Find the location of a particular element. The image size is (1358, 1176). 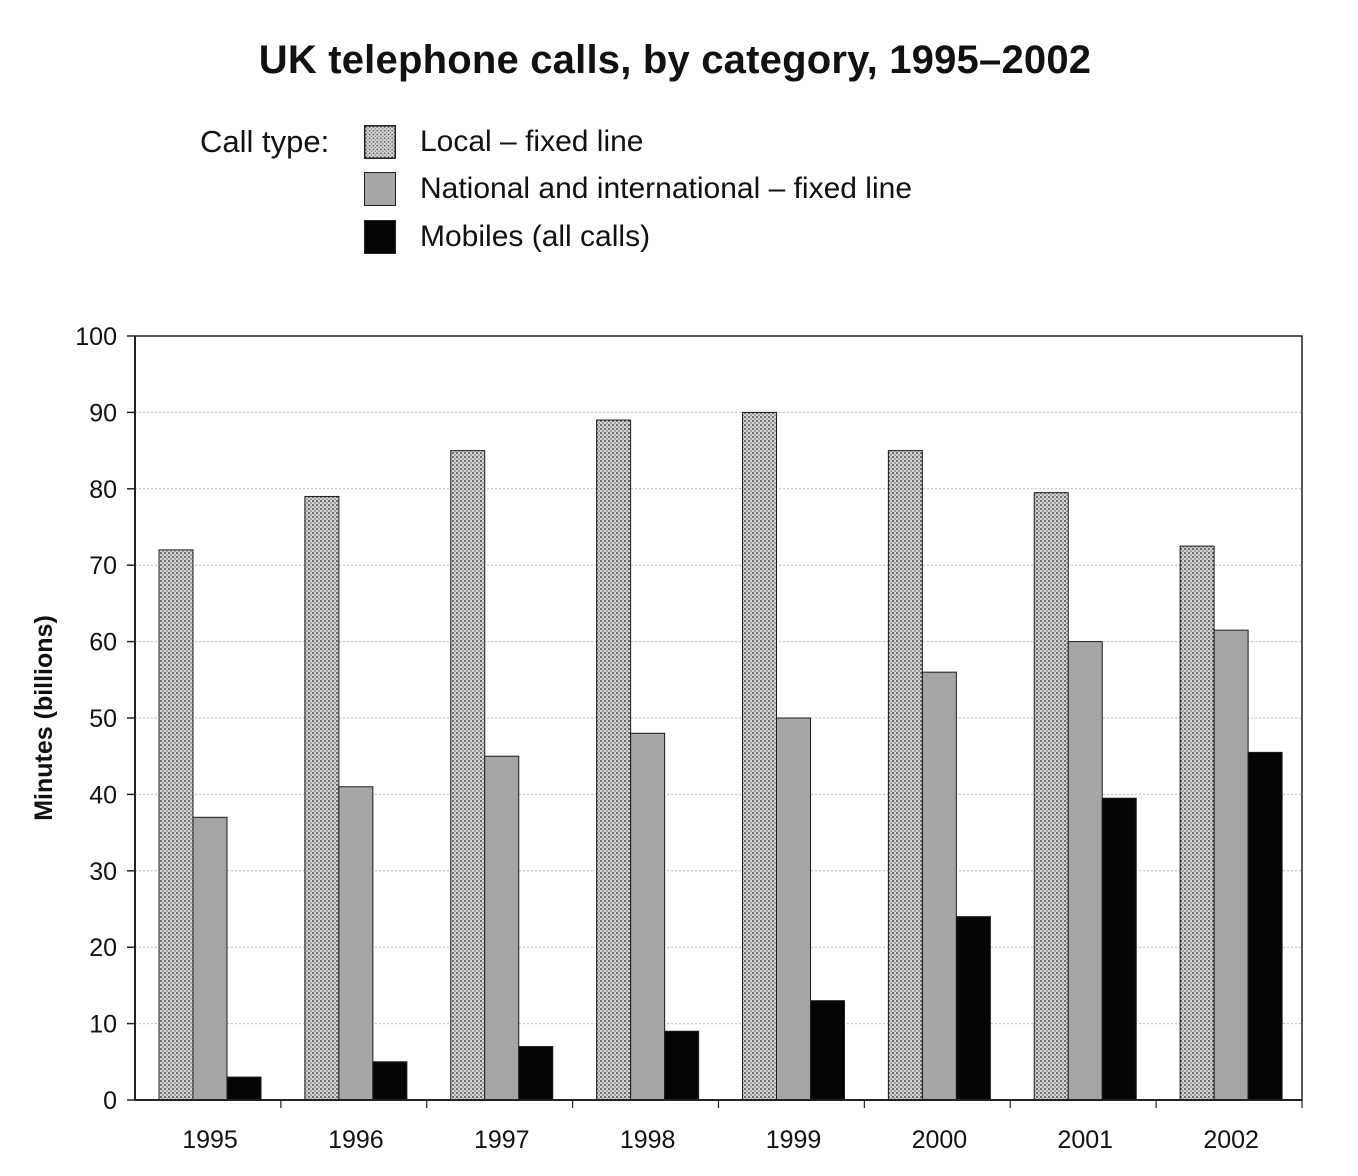

x-tick-label: 2000 is located at coordinates (940, 1140).